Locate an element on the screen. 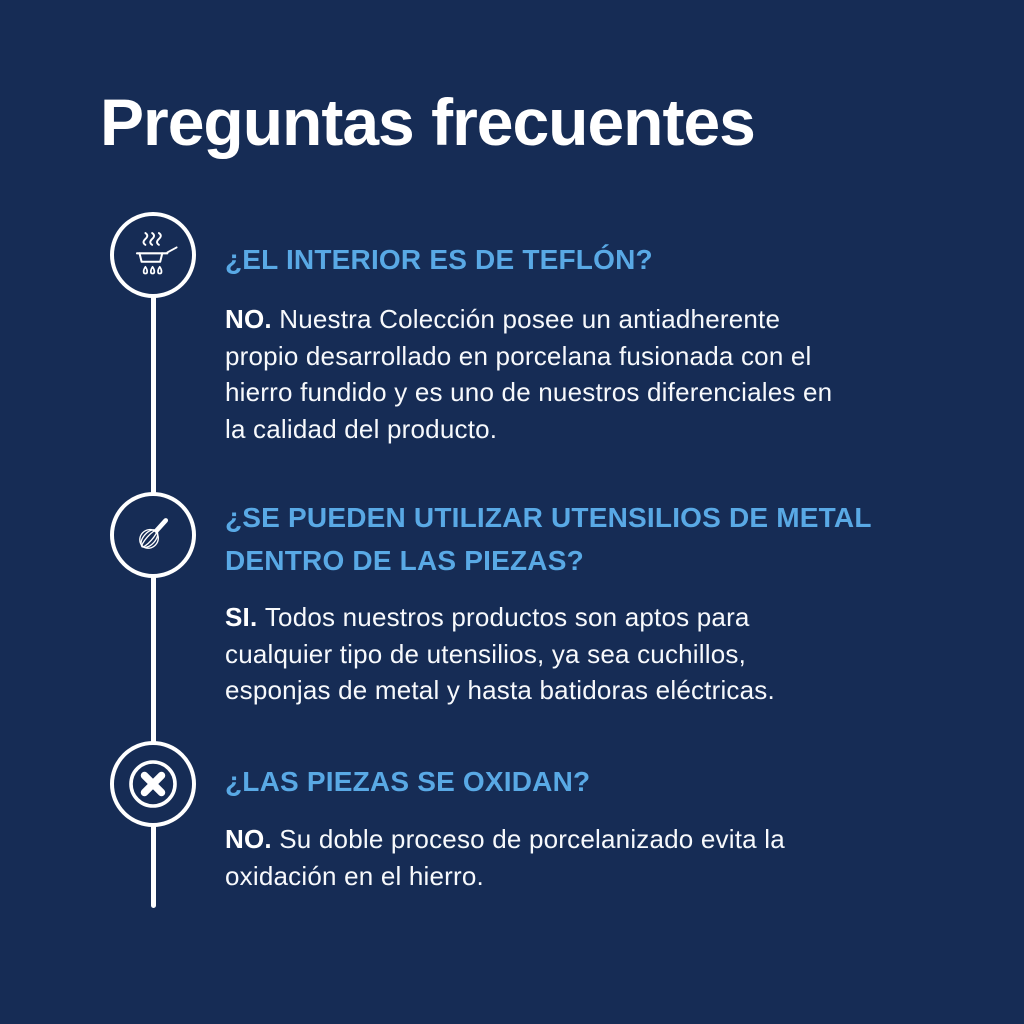  crossed-circle-glyph is located at coordinates (153, 784).